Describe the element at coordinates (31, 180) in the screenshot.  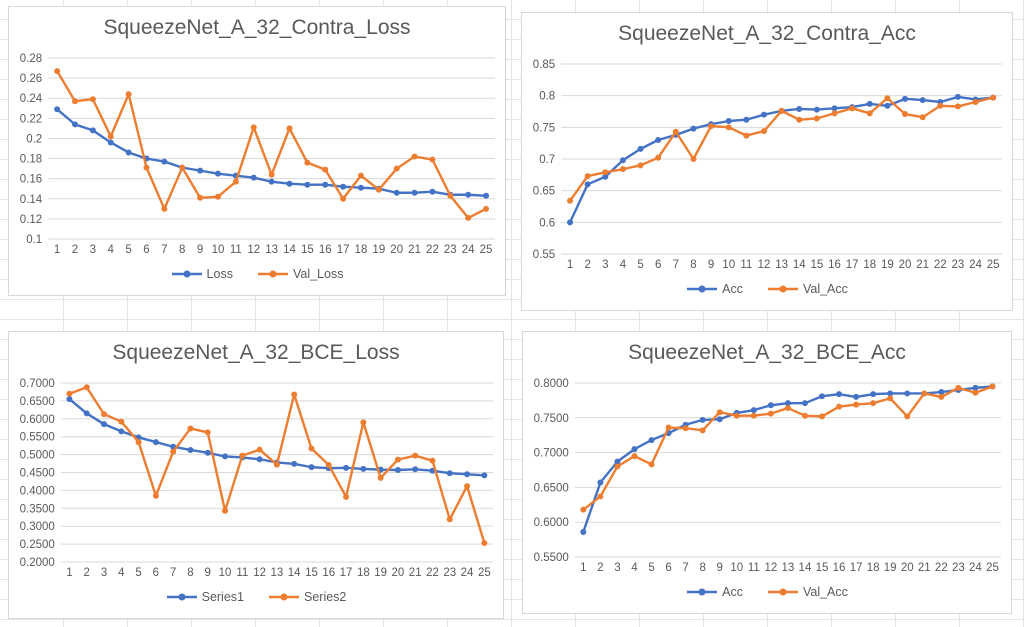
I see `y-tick-label: 0.16` at that location.